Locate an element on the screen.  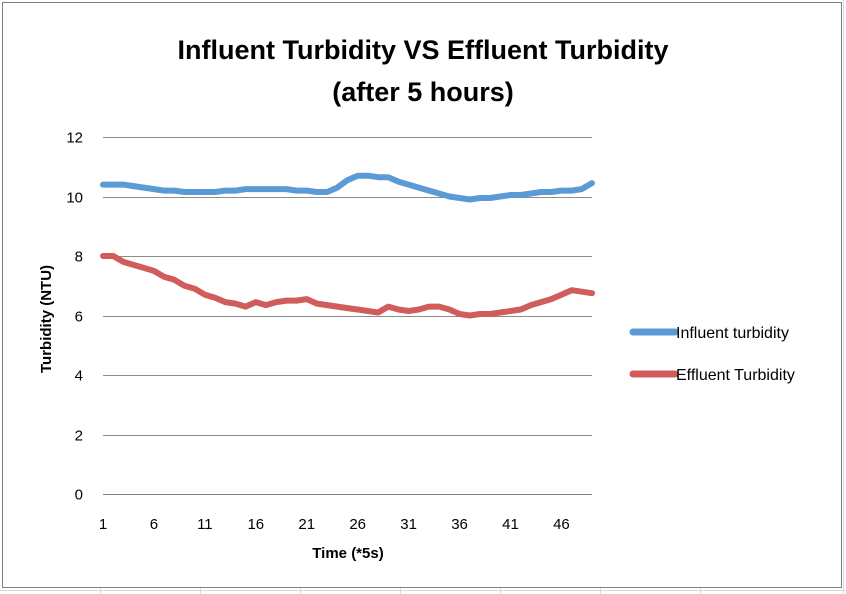
y-axis-title: Turbidity (NTU) is located at coordinates (46, 319).